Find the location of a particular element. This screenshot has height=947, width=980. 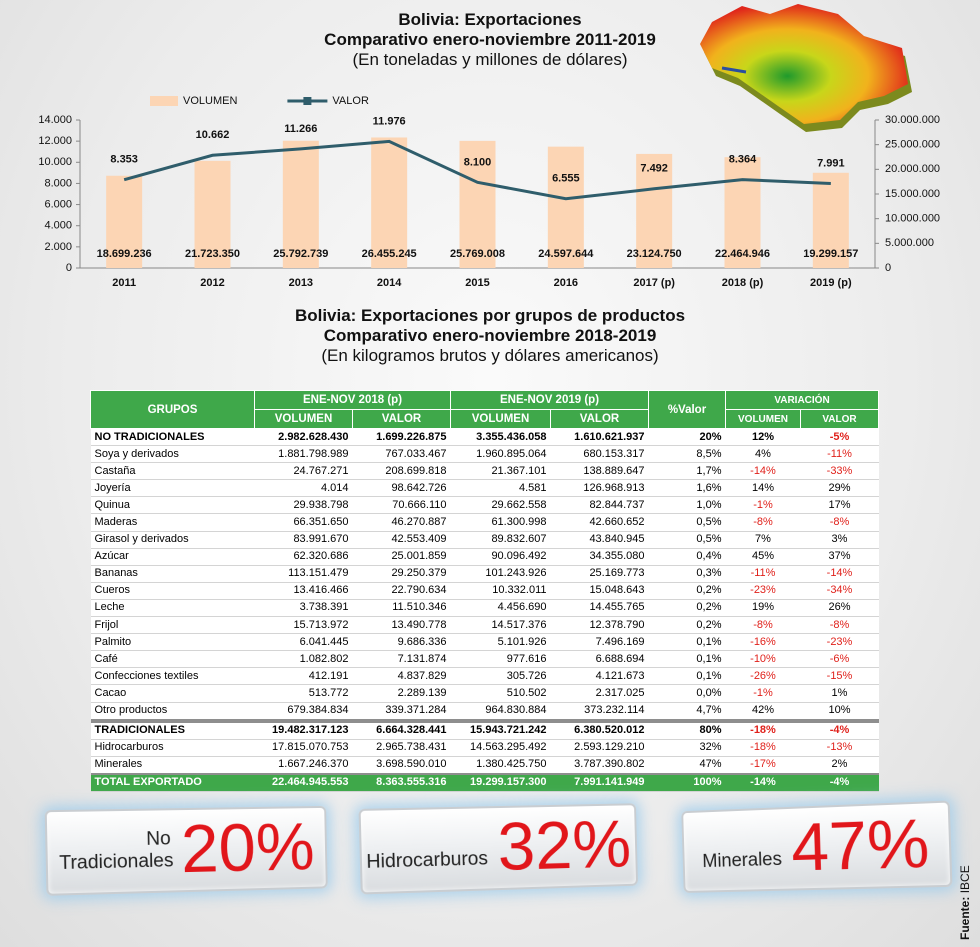

source-name: IBCE is located at coordinates (965, 879).